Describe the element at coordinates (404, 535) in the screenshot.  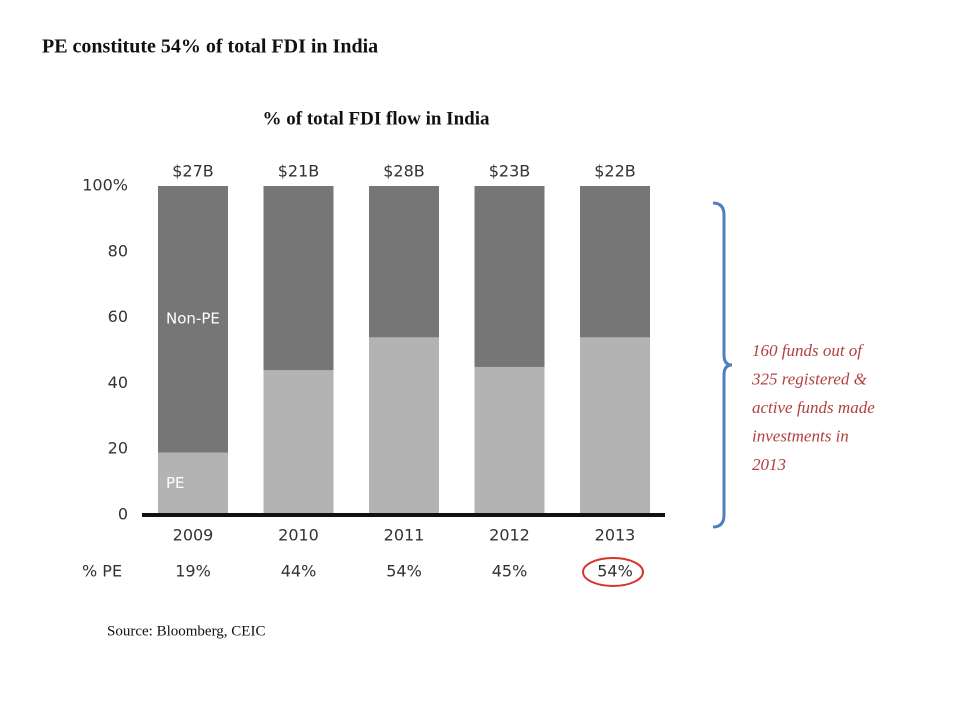
I see `x-tick-label: 2011` at that location.